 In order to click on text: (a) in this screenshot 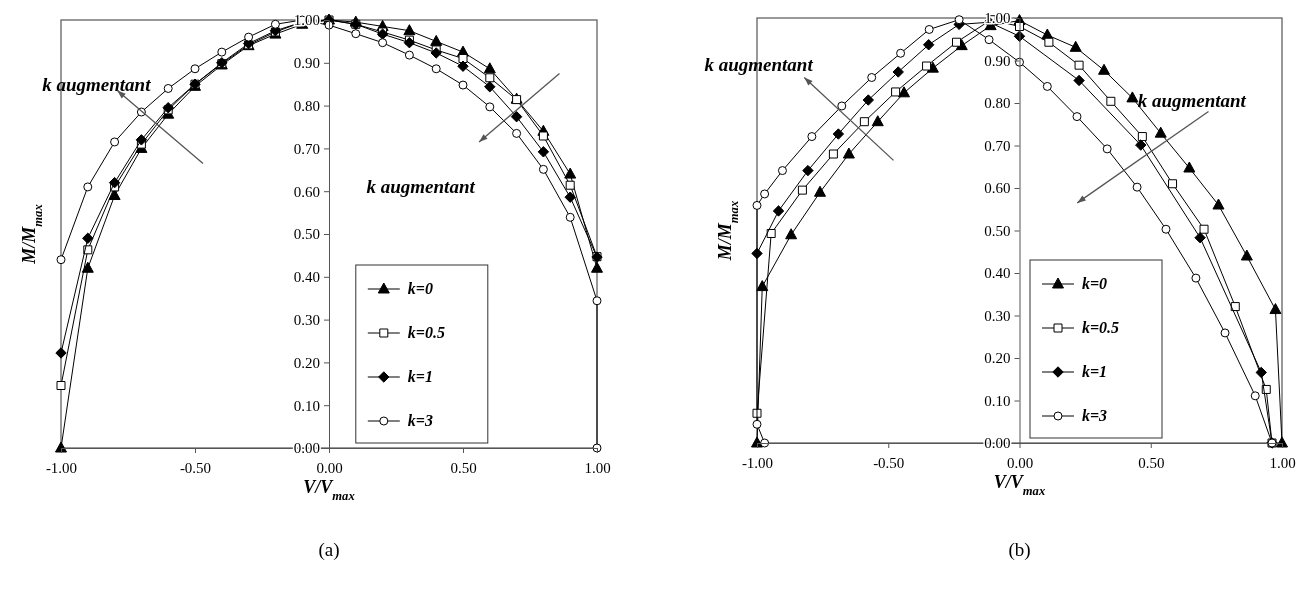, I will do `click(329, 550)`.